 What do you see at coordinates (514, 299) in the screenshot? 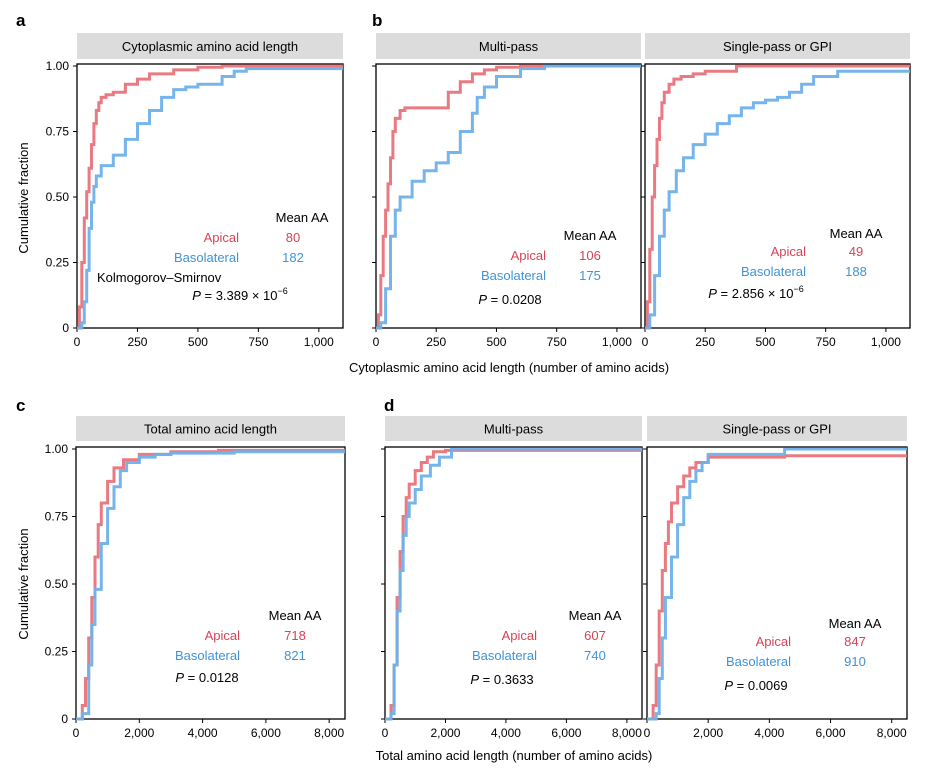
I see `p-number: = 0.0208` at bounding box center [514, 299].